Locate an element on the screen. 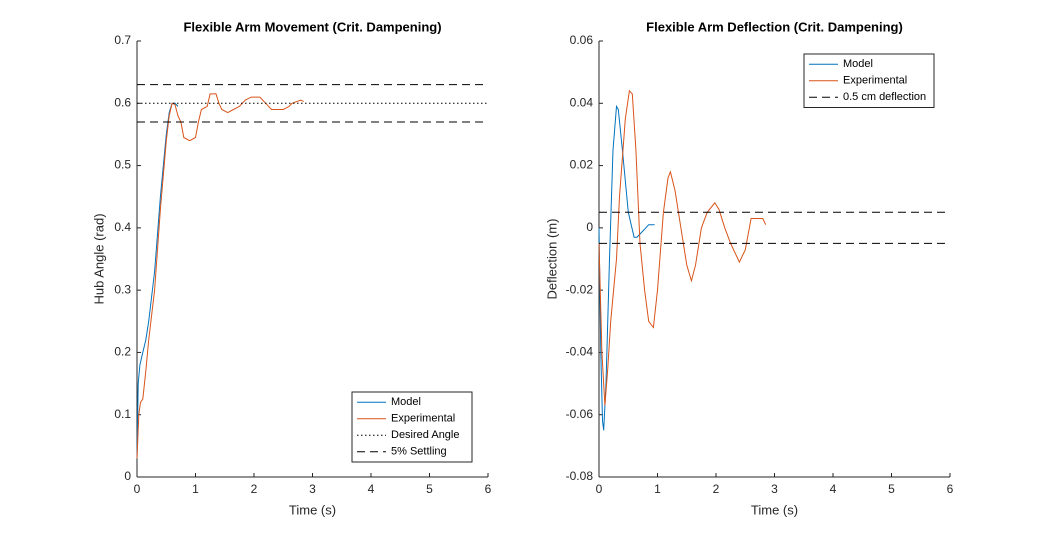 The width and height of the screenshot is (1052, 535). legend: Model Experimental 0.5 cm deflection is located at coordinates (869, 80).